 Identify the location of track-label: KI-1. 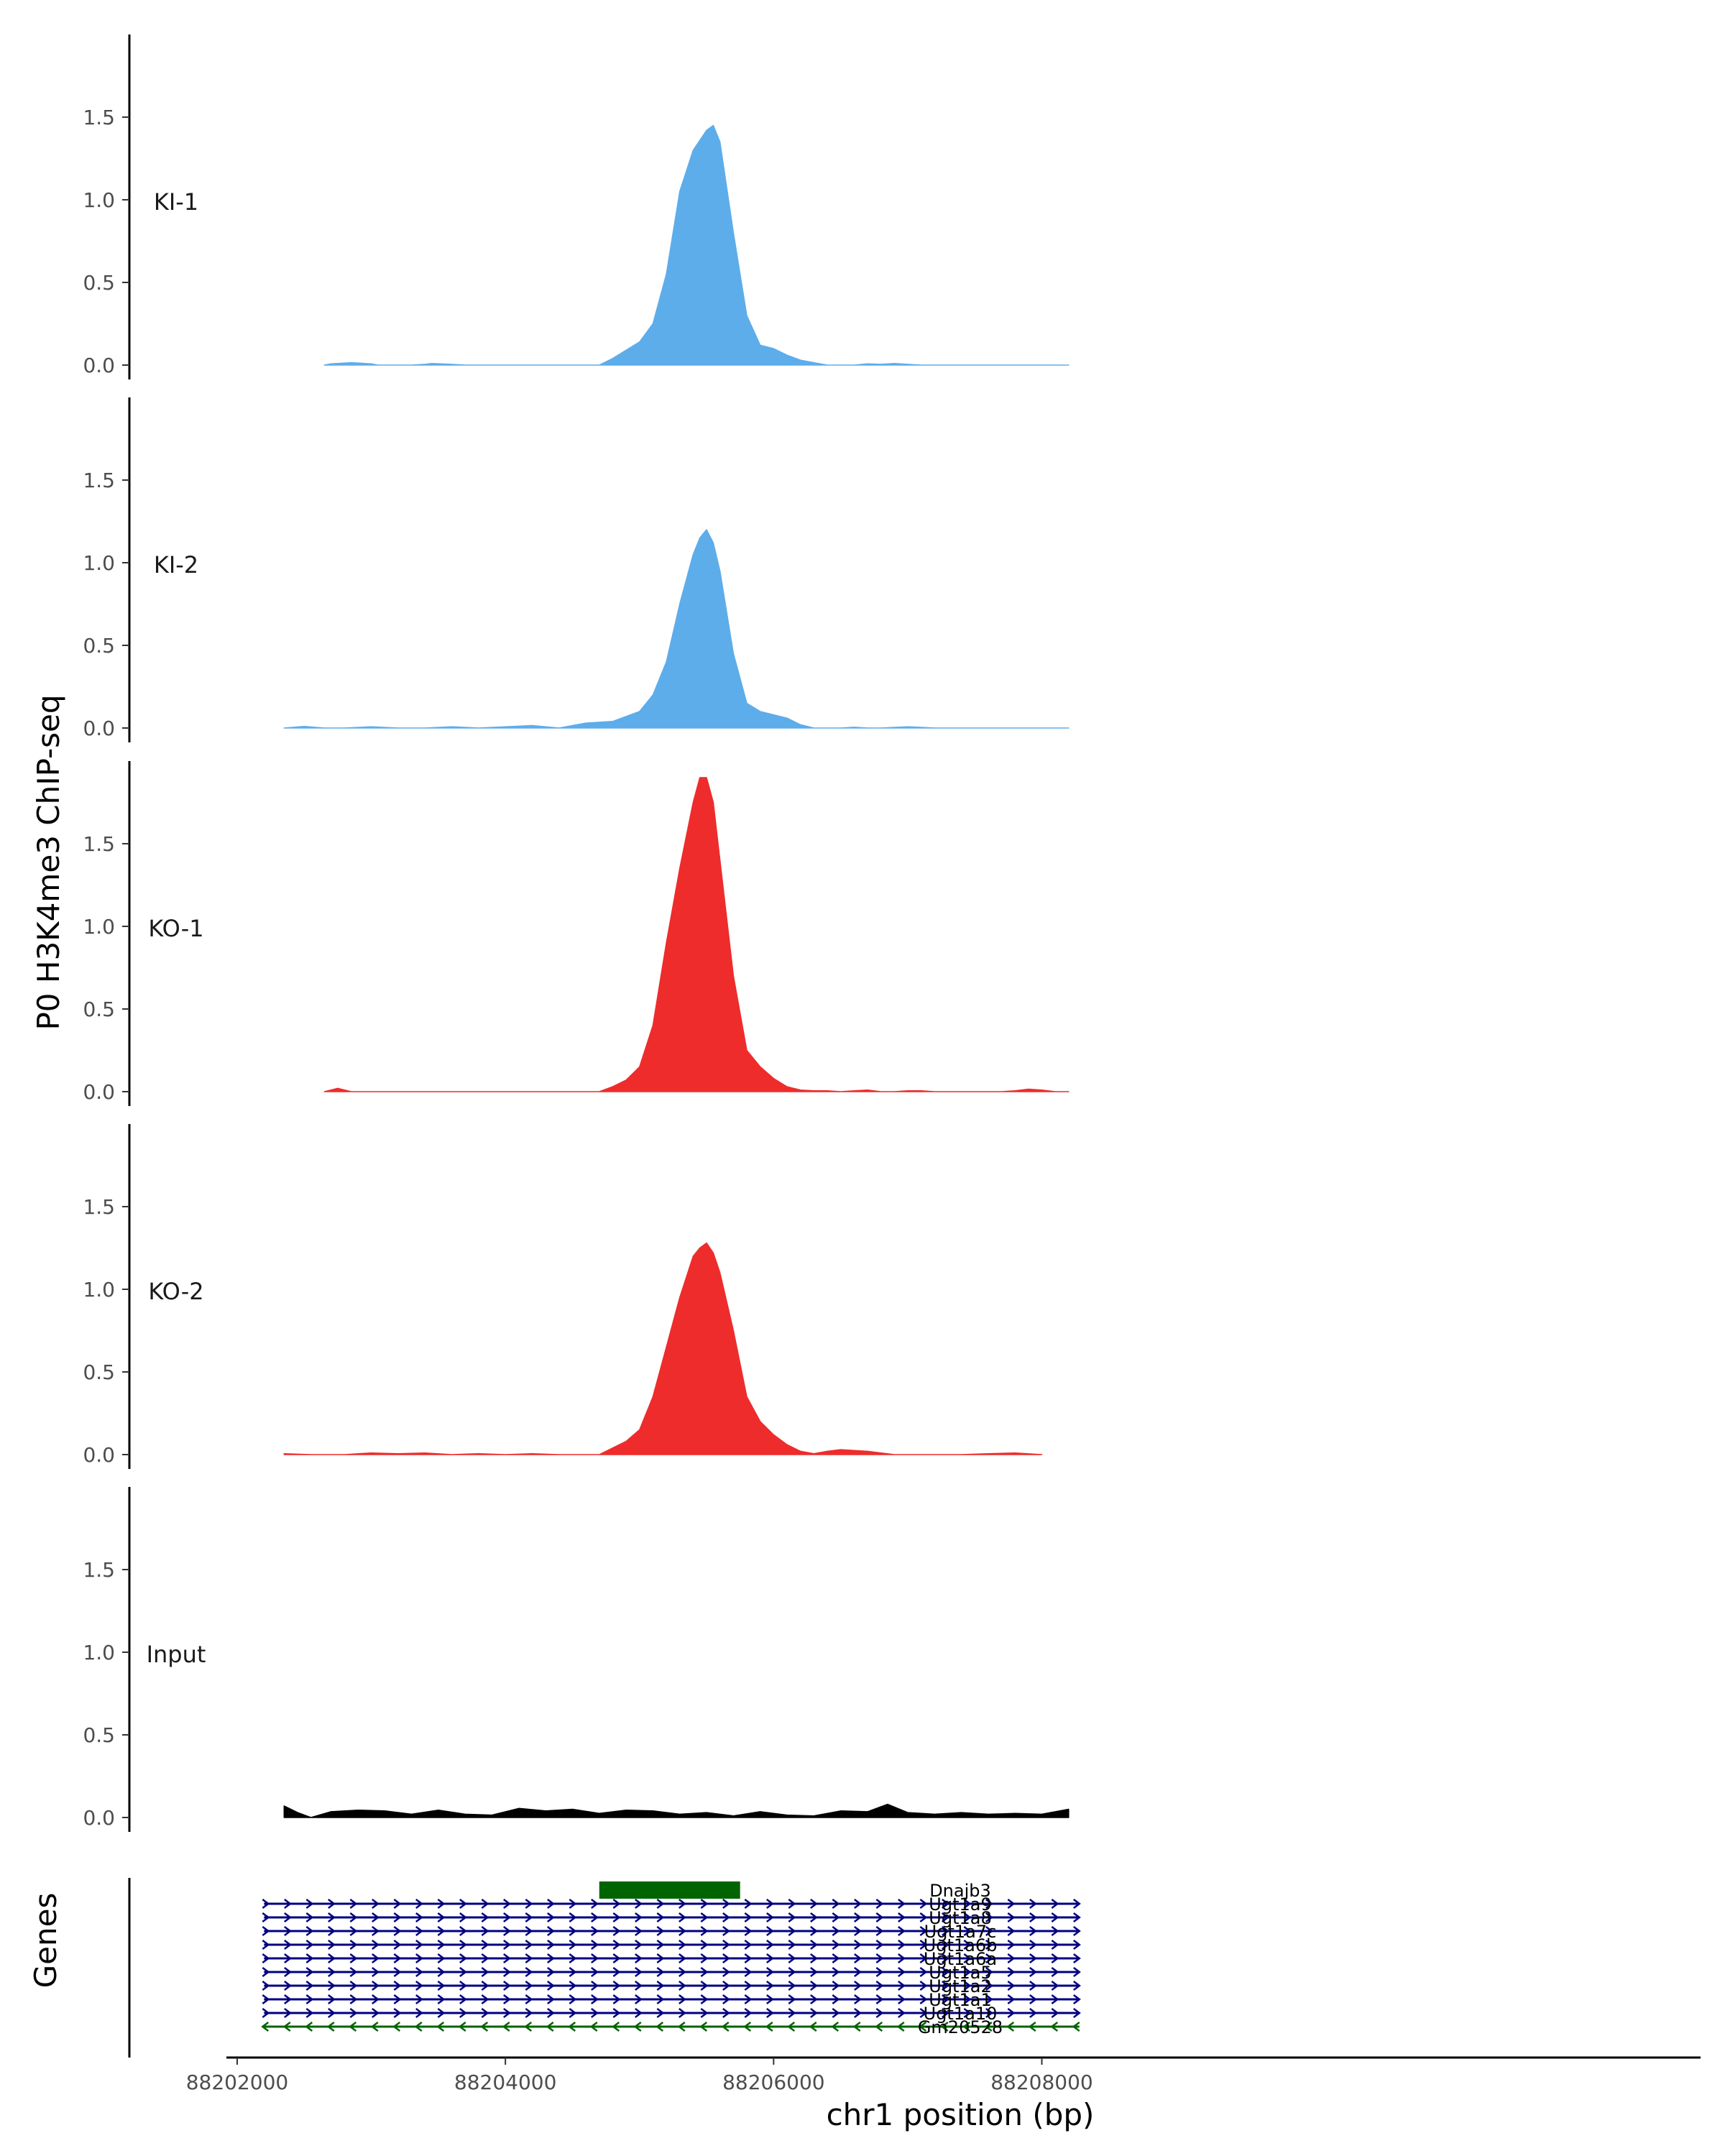
(176, 202).